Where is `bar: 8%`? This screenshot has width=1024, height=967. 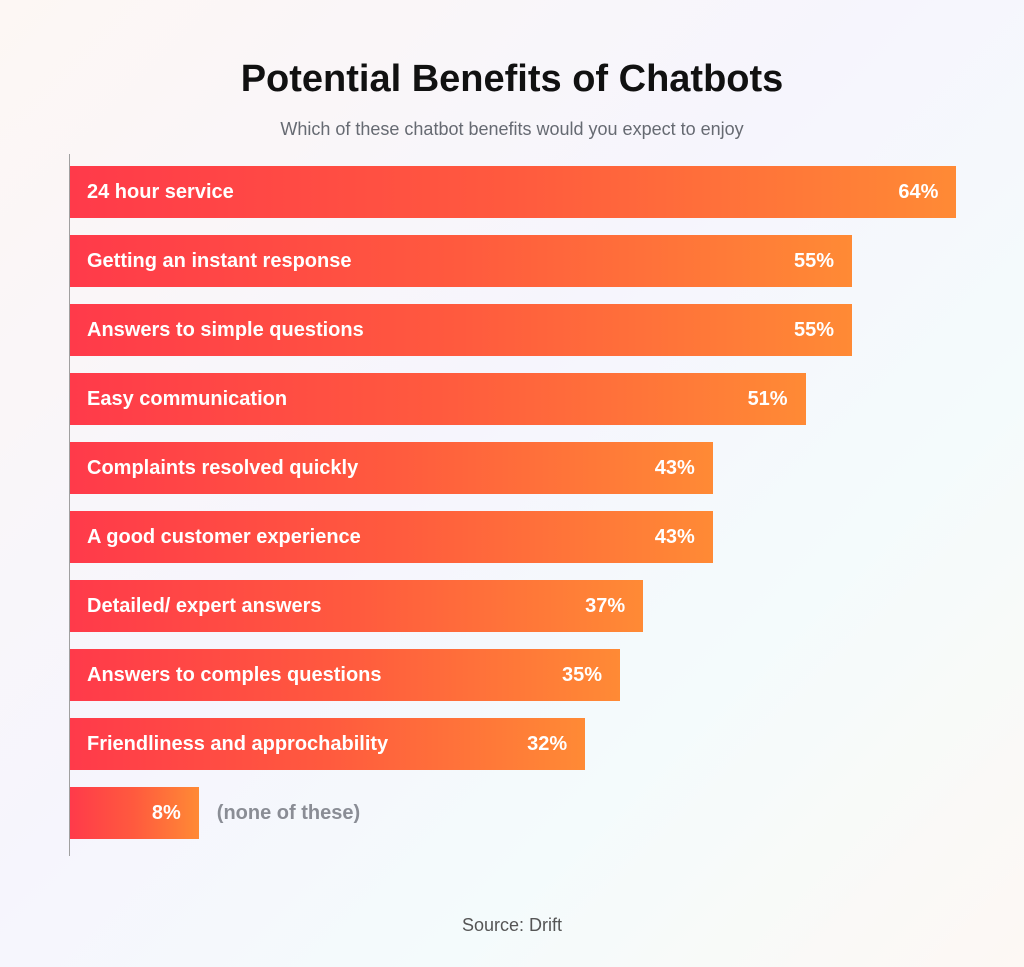 bar: 8% is located at coordinates (134, 813).